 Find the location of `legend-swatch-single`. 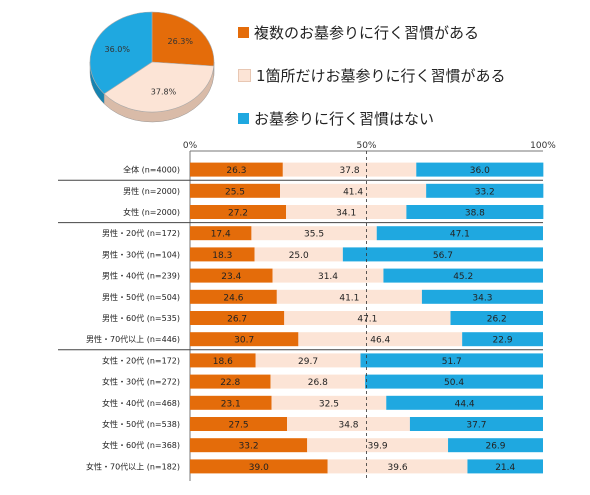

legend-swatch-single is located at coordinates (244, 75).